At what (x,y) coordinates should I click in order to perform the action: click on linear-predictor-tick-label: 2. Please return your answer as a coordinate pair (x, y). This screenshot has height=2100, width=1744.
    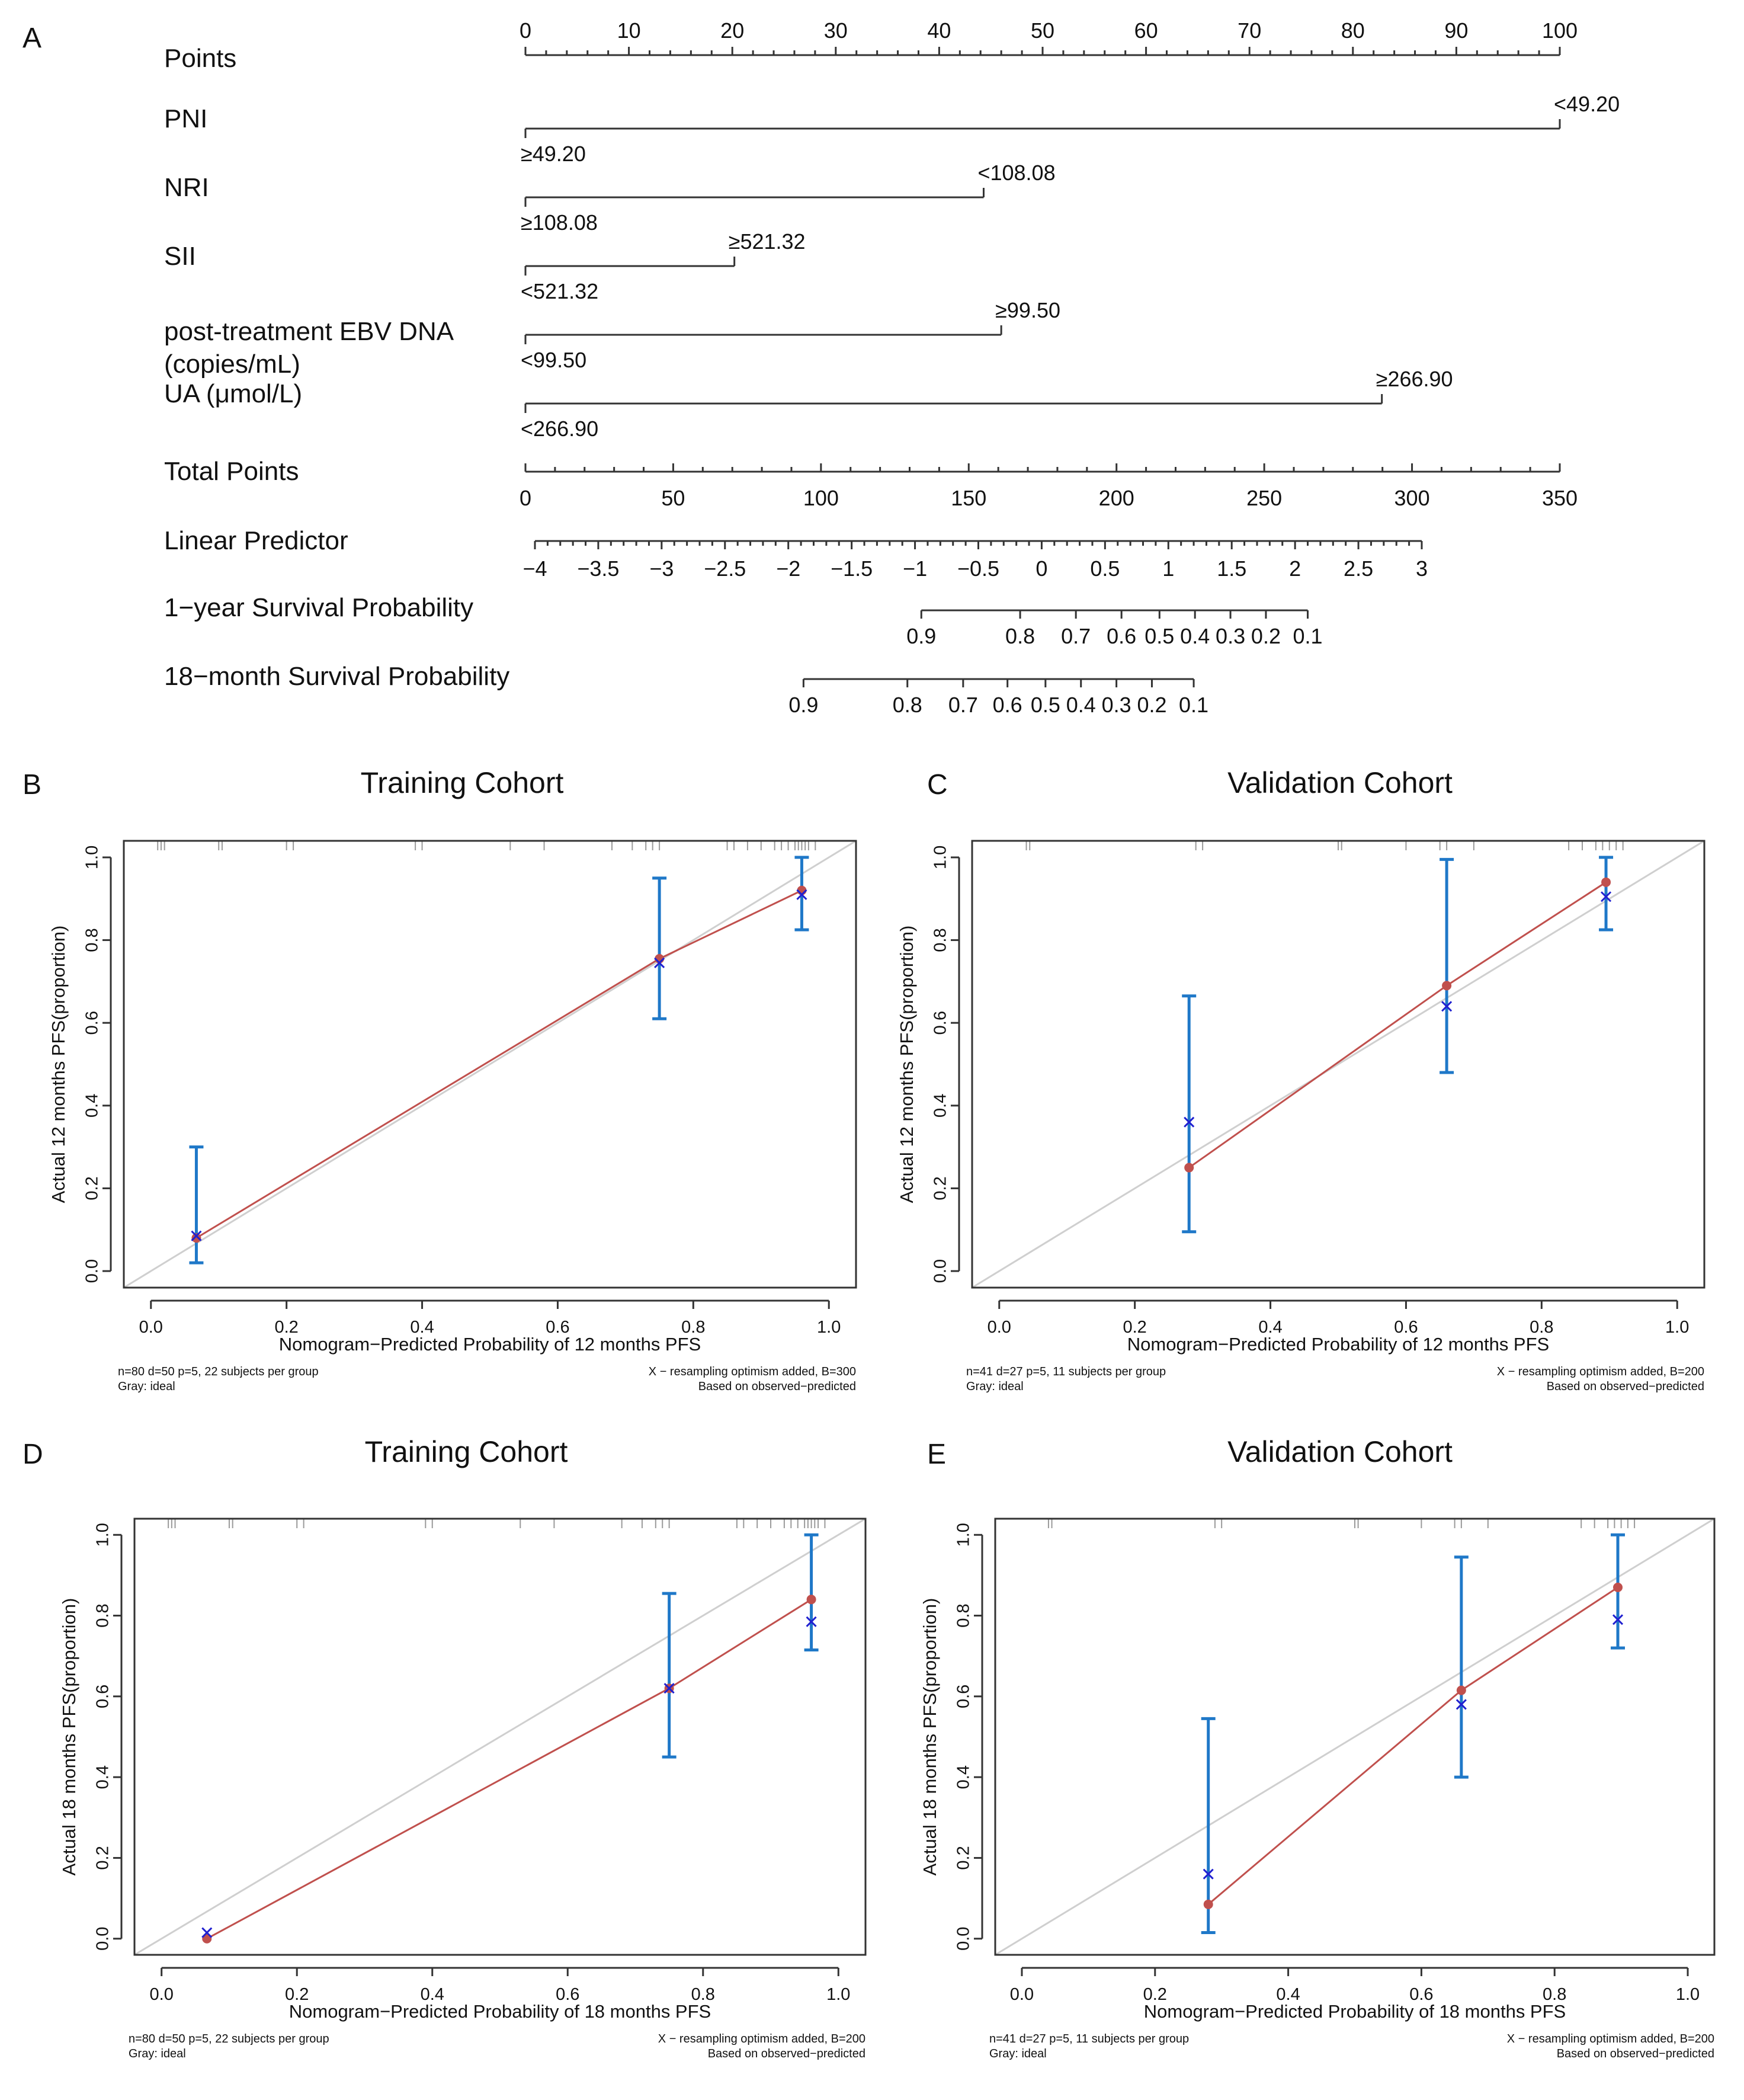
    Looking at the image, I should click on (1295, 568).